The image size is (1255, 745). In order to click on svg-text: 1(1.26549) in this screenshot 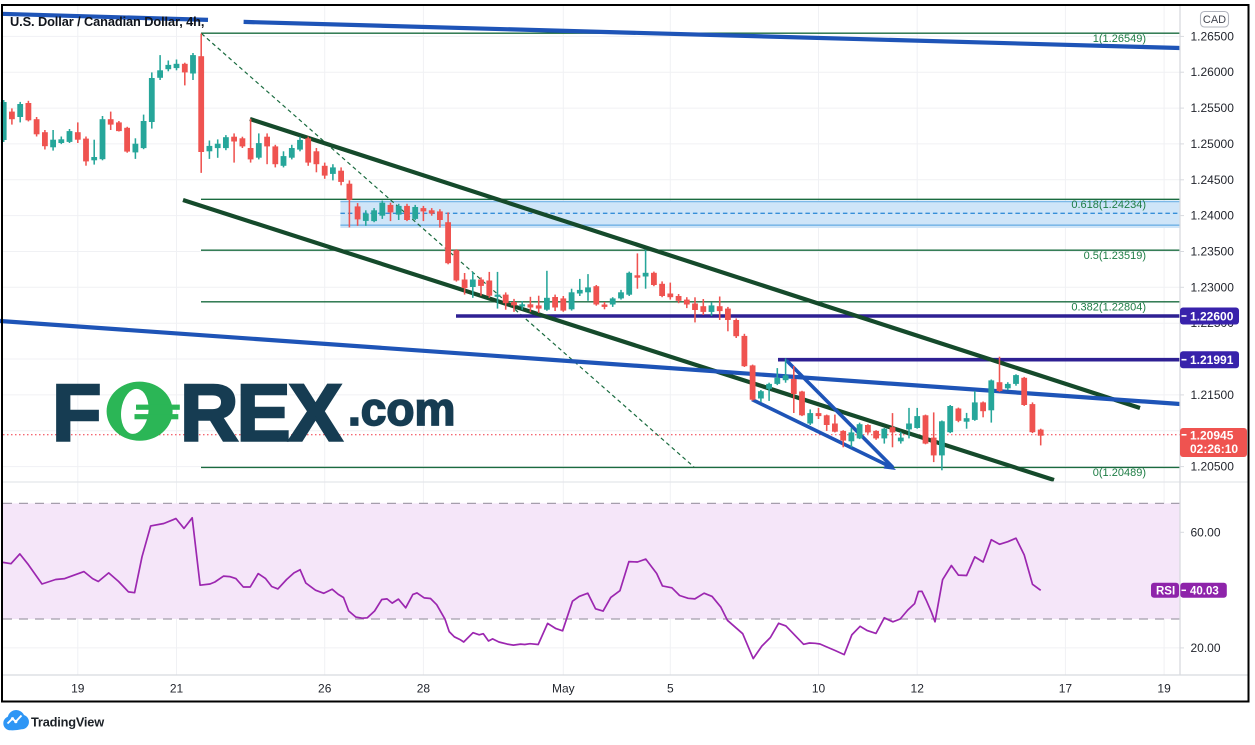, I will do `click(1119, 39)`.